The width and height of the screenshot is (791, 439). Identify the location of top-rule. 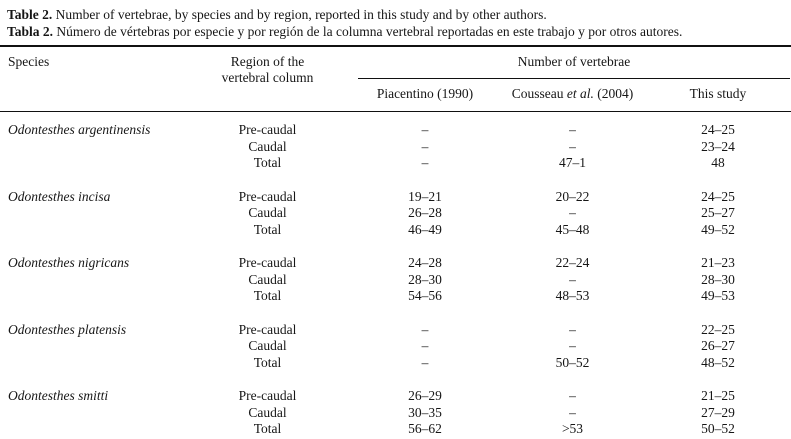
(395, 46).